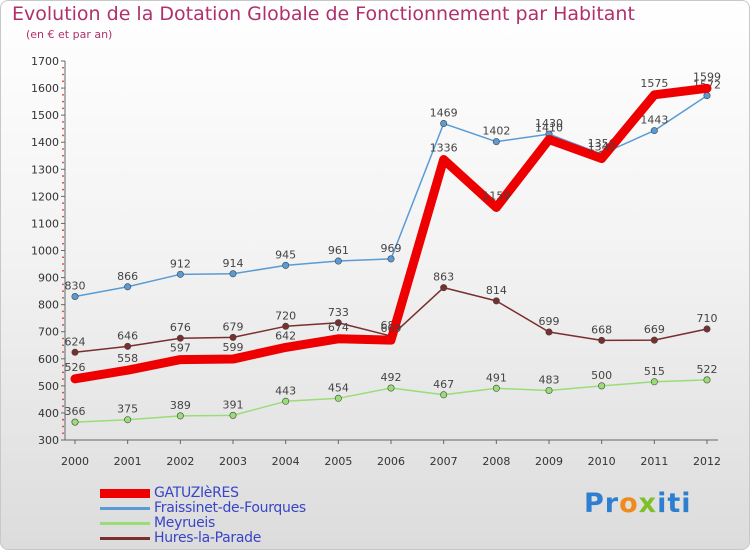  What do you see at coordinates (496, 461) in the screenshot?
I see `x-tick-label: 2008` at bounding box center [496, 461].